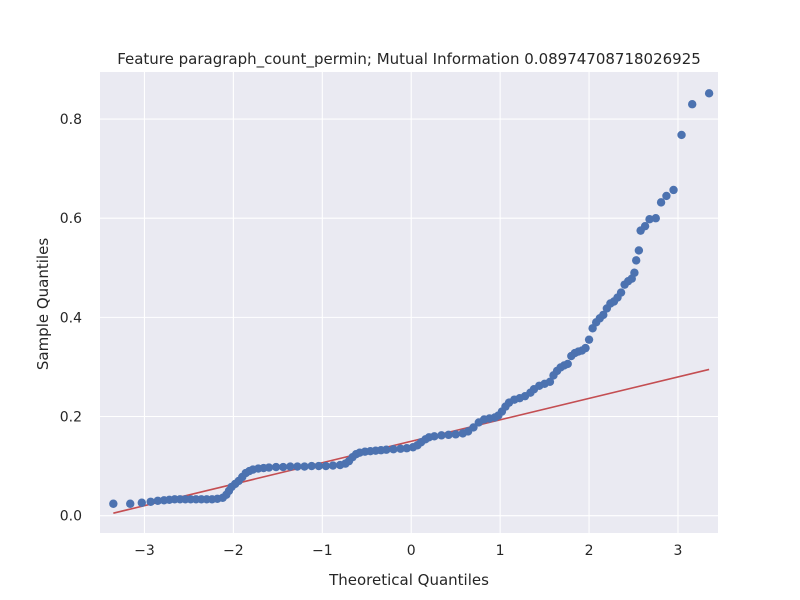 This screenshot has width=800, height=600. What do you see at coordinates (233, 551) in the screenshot?
I see `x-tick-label: −2` at bounding box center [233, 551].